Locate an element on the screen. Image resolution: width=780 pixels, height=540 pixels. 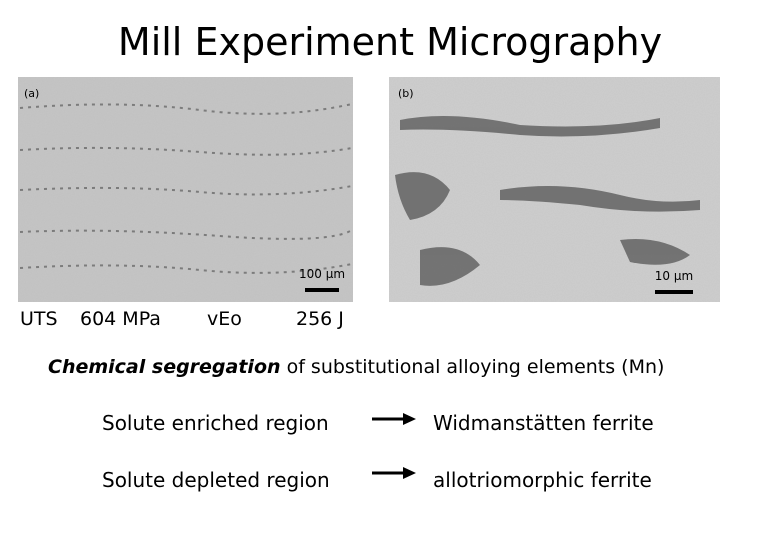
relation-from: Solute enriched region is located at coordinates (215, 423).